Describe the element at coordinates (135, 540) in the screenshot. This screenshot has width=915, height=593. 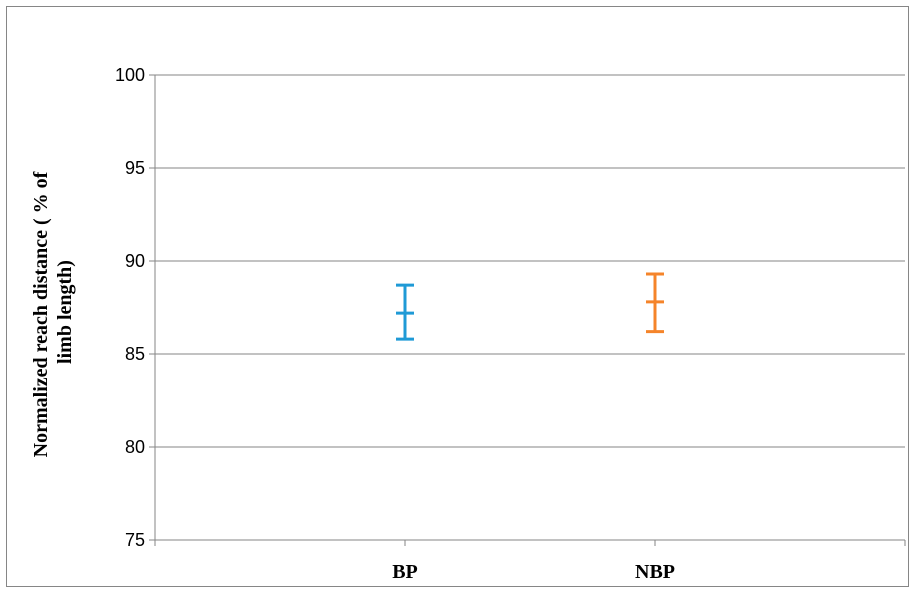
I see `y-tick-label: 75` at that location.